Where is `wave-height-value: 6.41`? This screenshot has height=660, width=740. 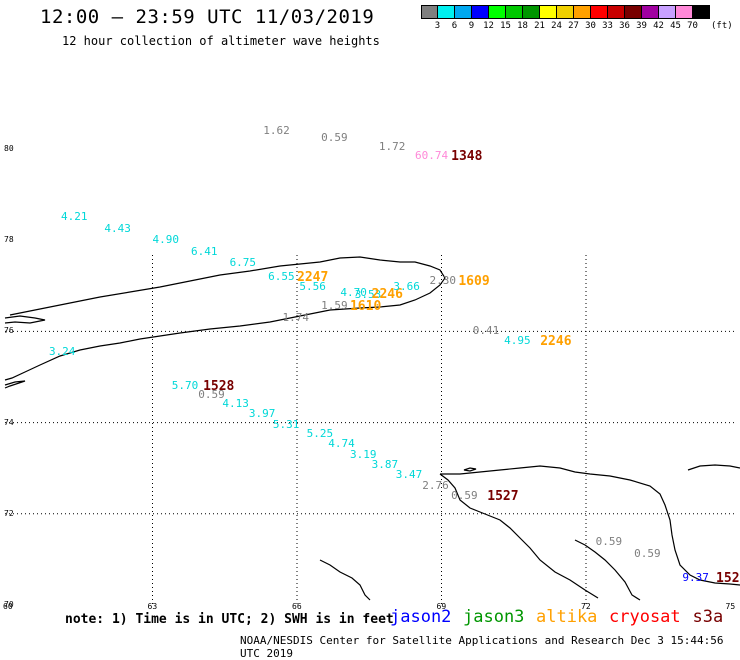 wave-height-value: 6.41 is located at coordinates (204, 251).